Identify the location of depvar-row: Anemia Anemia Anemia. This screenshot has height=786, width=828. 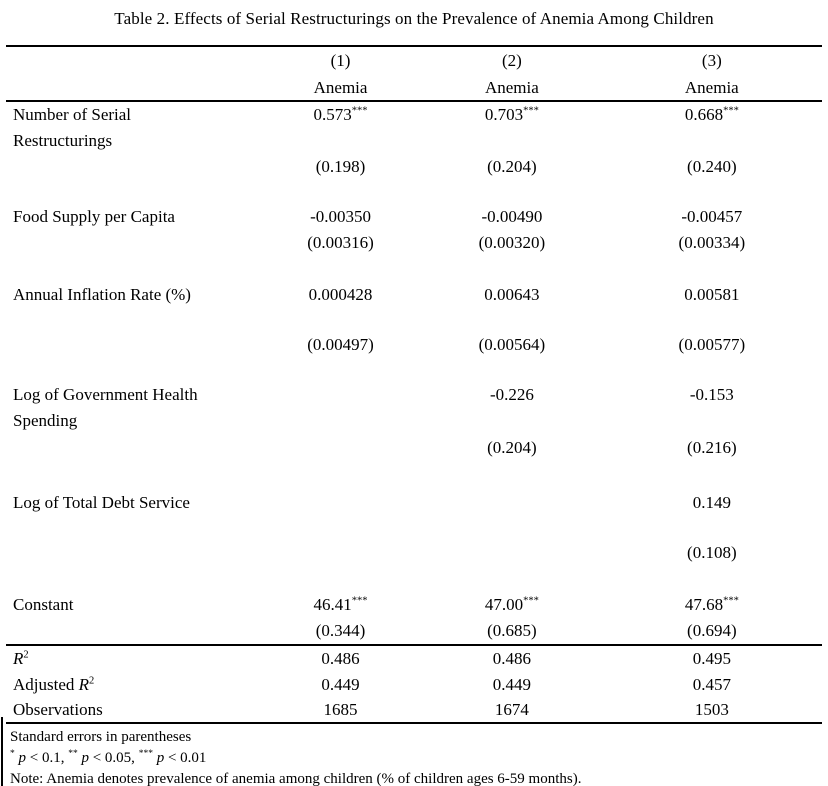
(414, 88).